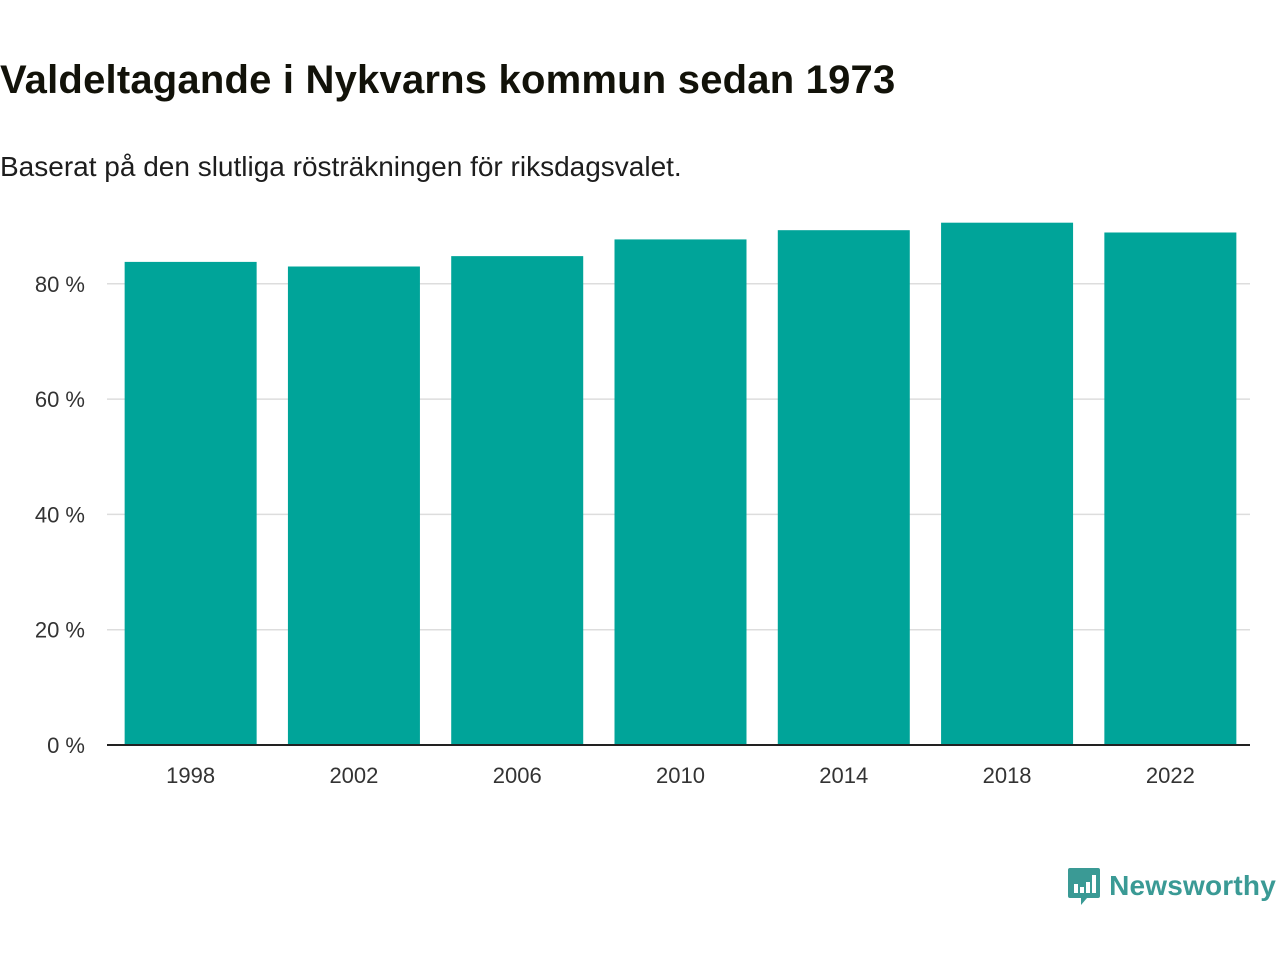 This screenshot has width=1280, height=960. I want to click on bar-chart-speech-bubble-icon, so click(1084, 886).